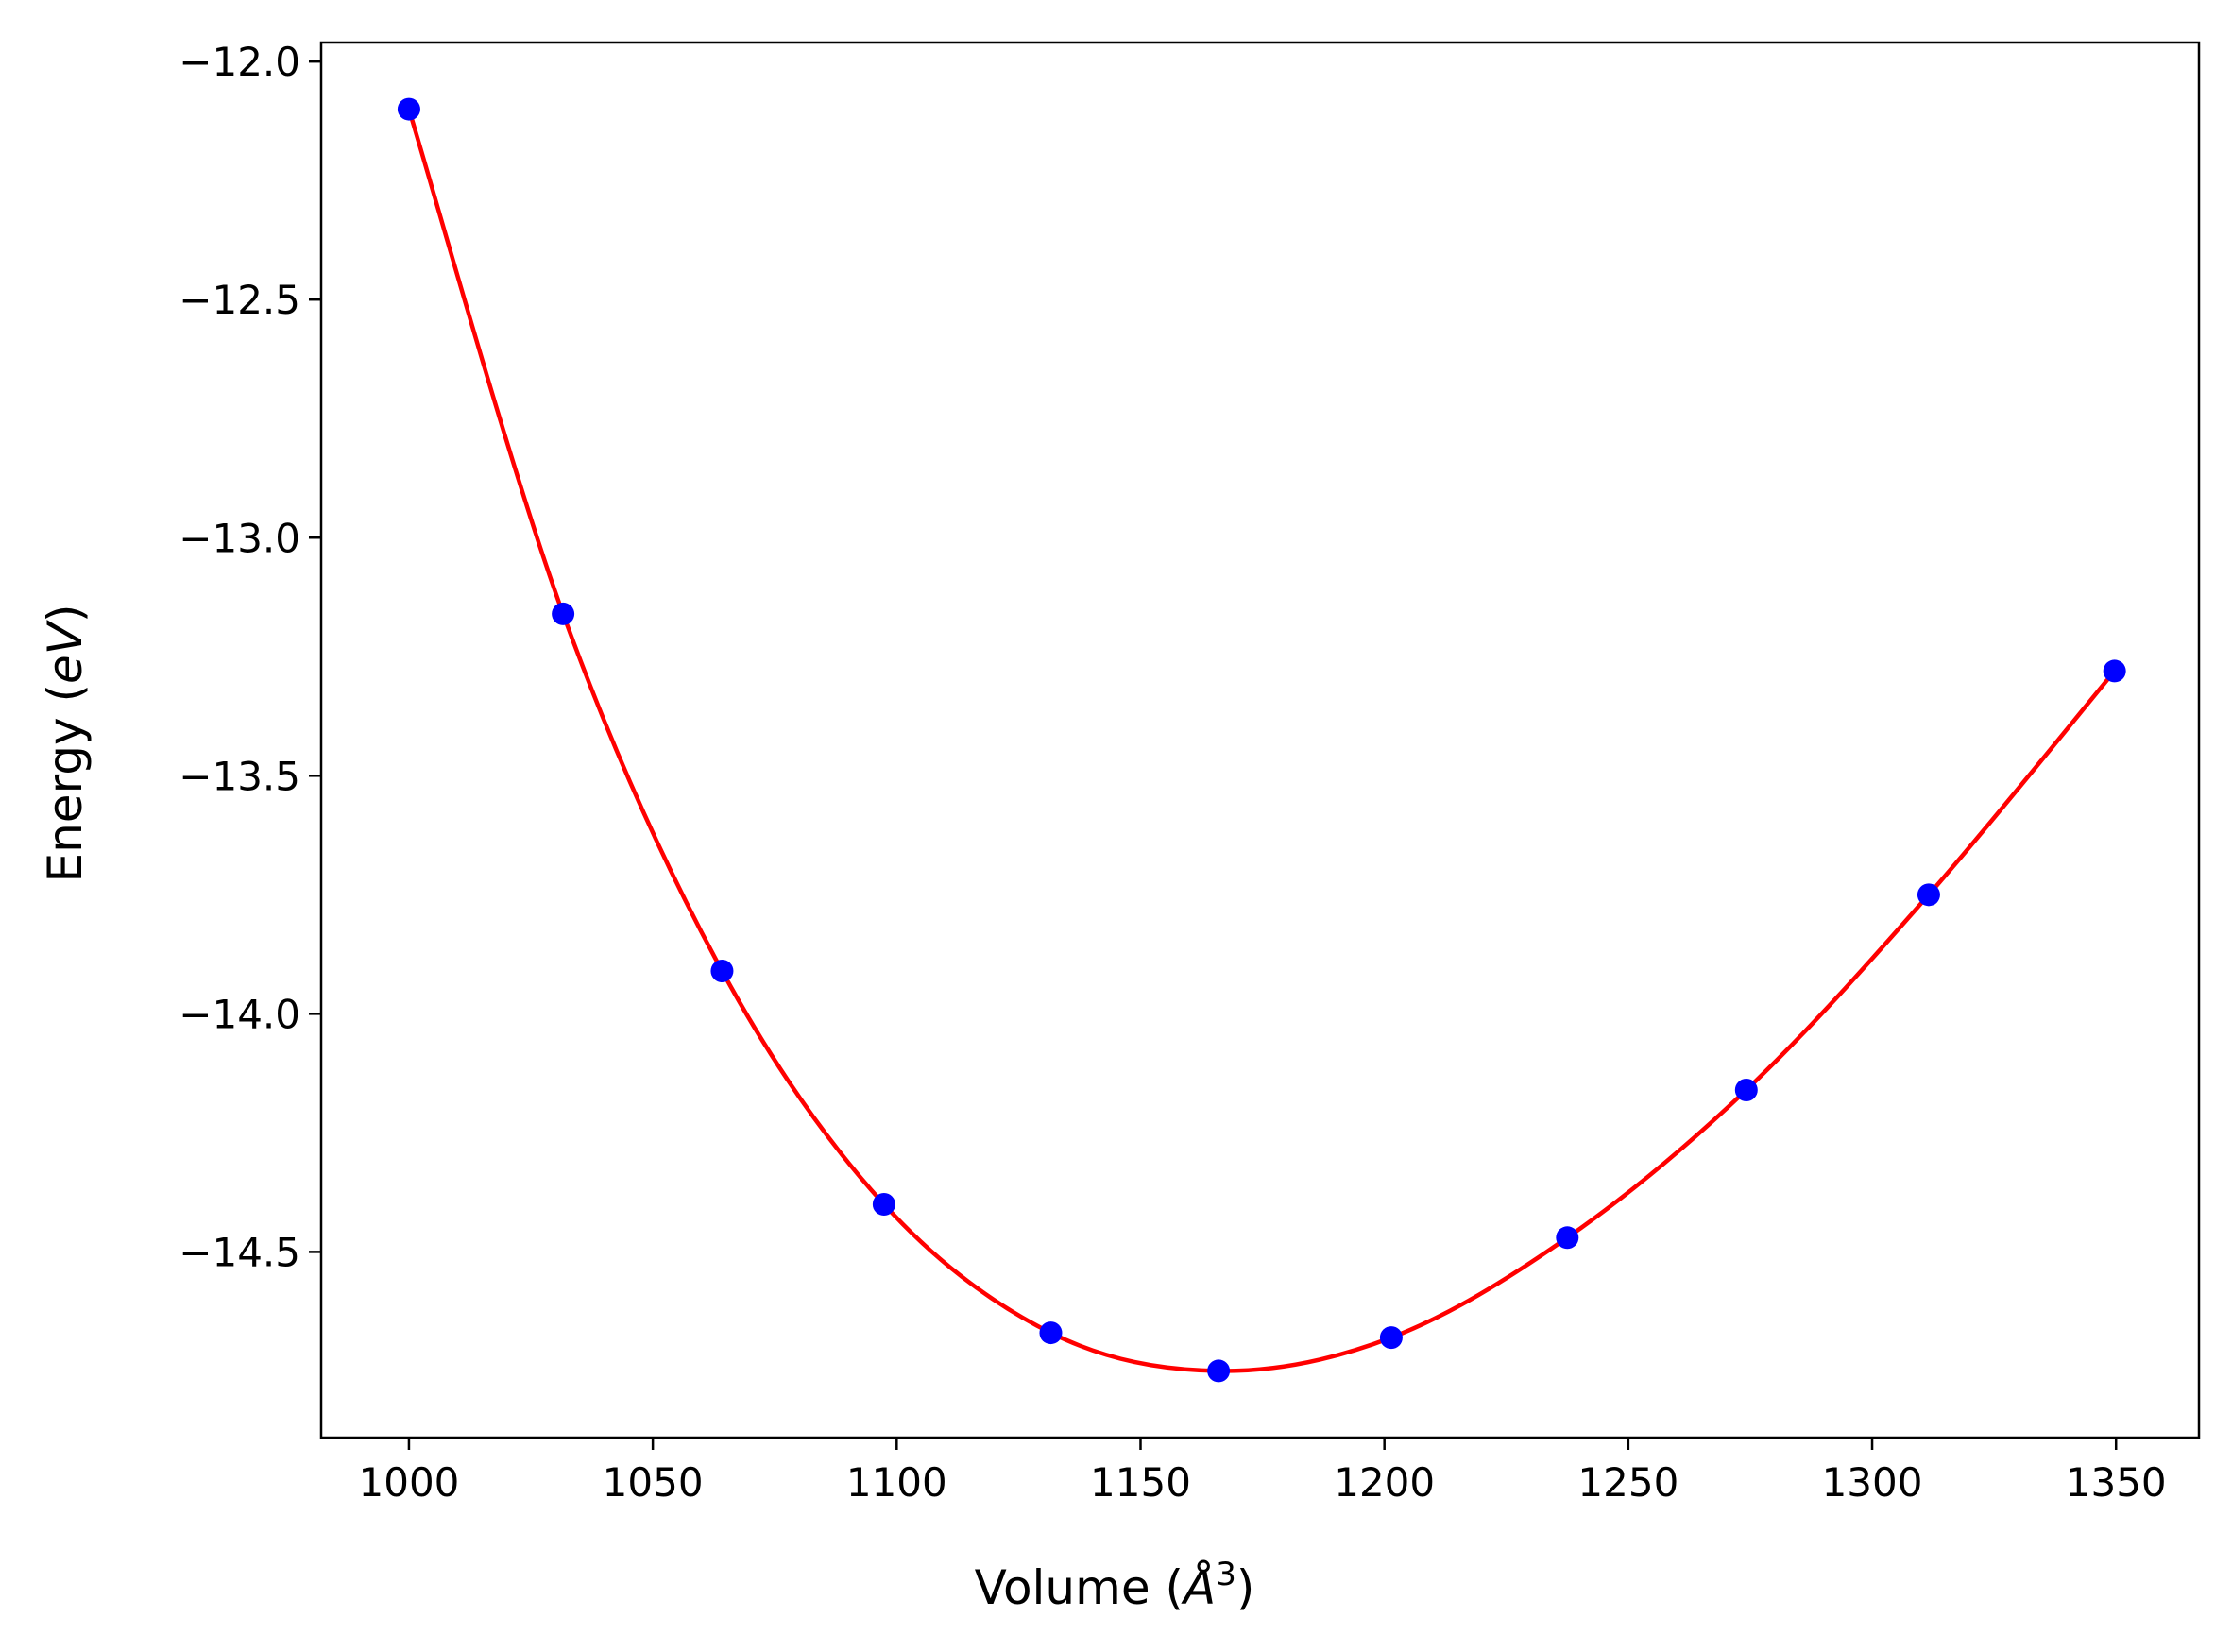  What do you see at coordinates (1140, 1482) in the screenshot?
I see `x-tick-label: 1150` at bounding box center [1140, 1482].